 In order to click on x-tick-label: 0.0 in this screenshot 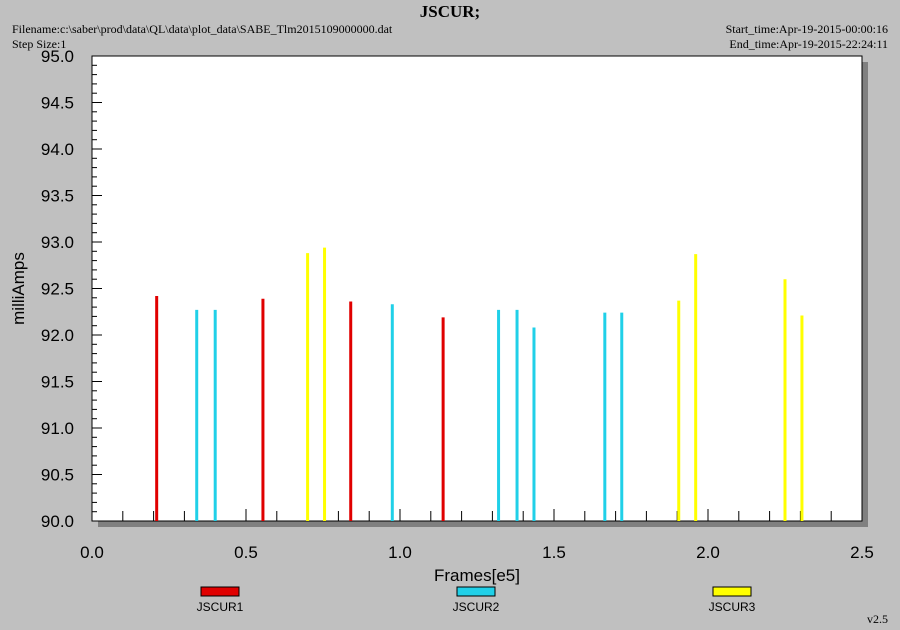, I will do `click(92, 552)`.